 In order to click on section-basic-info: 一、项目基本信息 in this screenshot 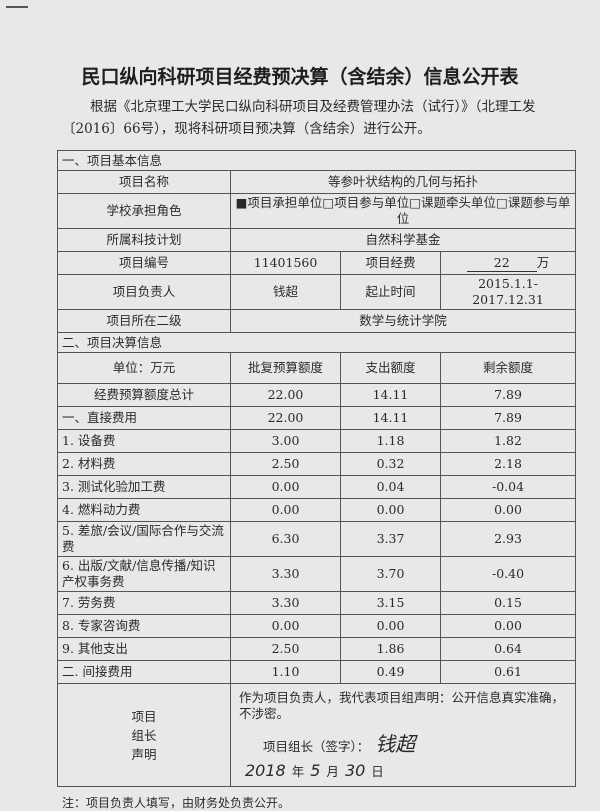, I will do `click(316, 160)`.